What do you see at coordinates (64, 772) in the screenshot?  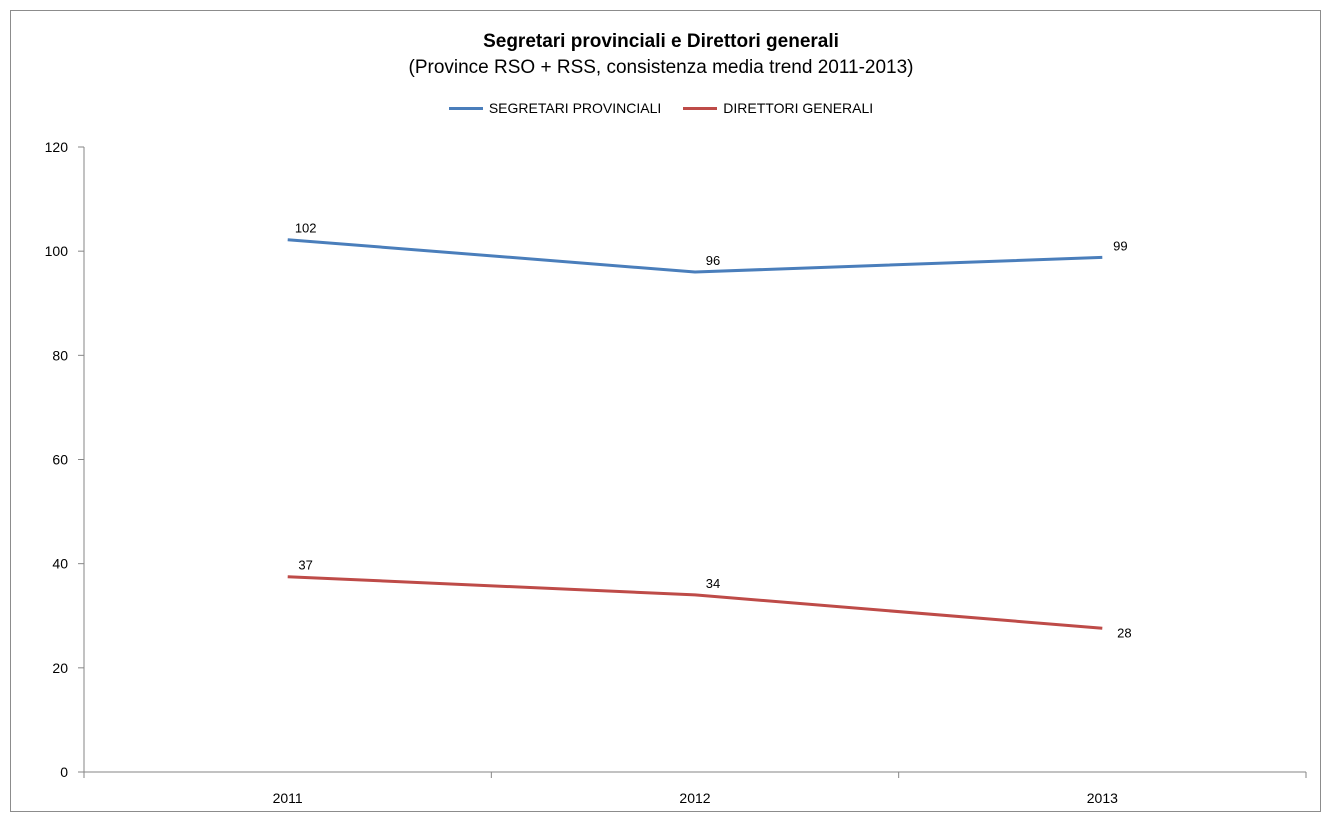 I see `y-tick-label: 0` at bounding box center [64, 772].